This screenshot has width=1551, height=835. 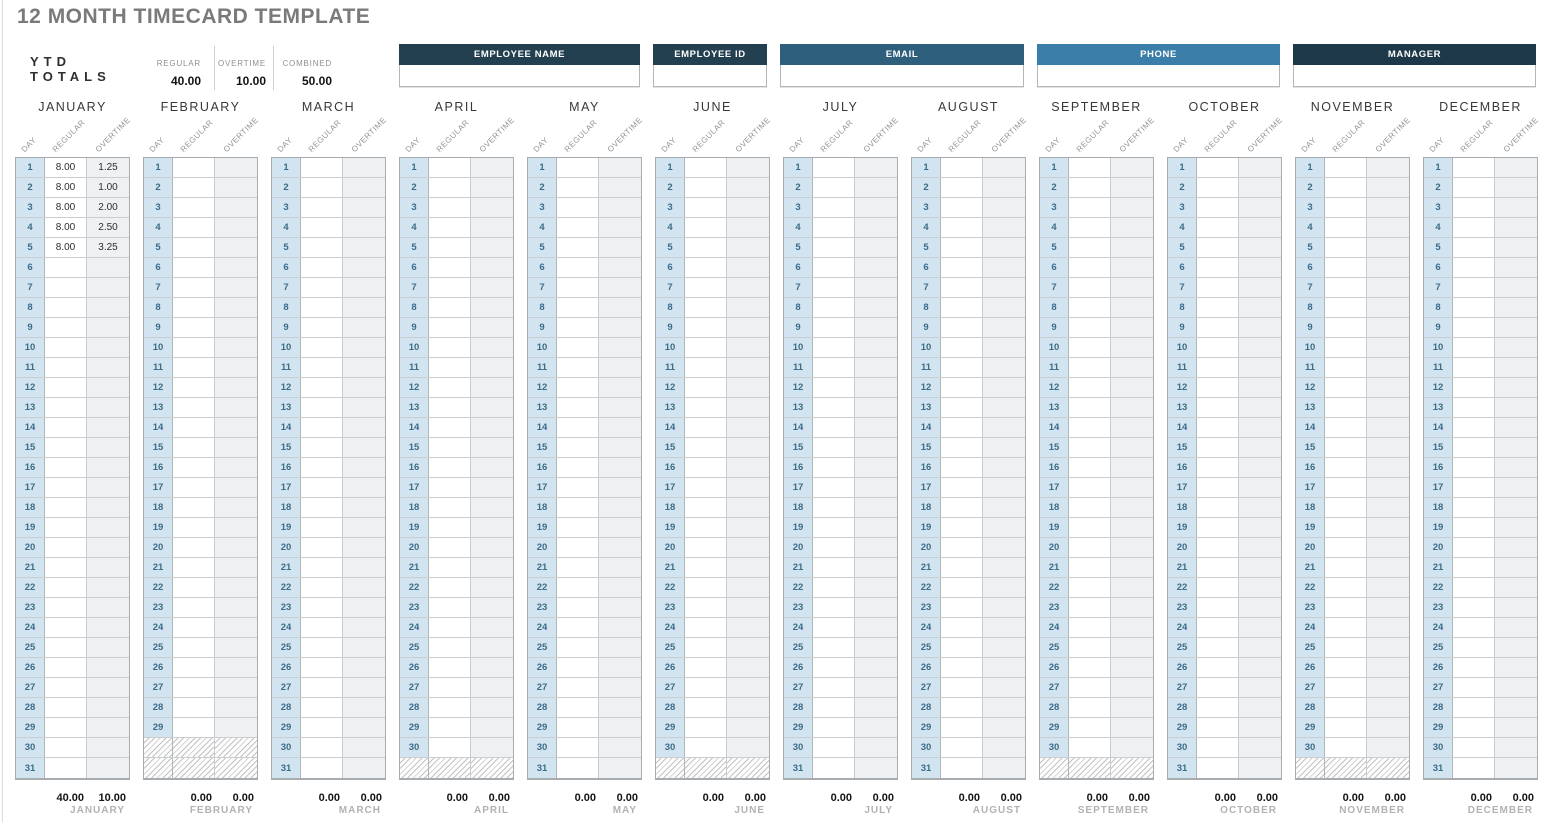 What do you see at coordinates (66, 167) in the screenshot?
I see `regular-hours-cell: 8.00` at bounding box center [66, 167].